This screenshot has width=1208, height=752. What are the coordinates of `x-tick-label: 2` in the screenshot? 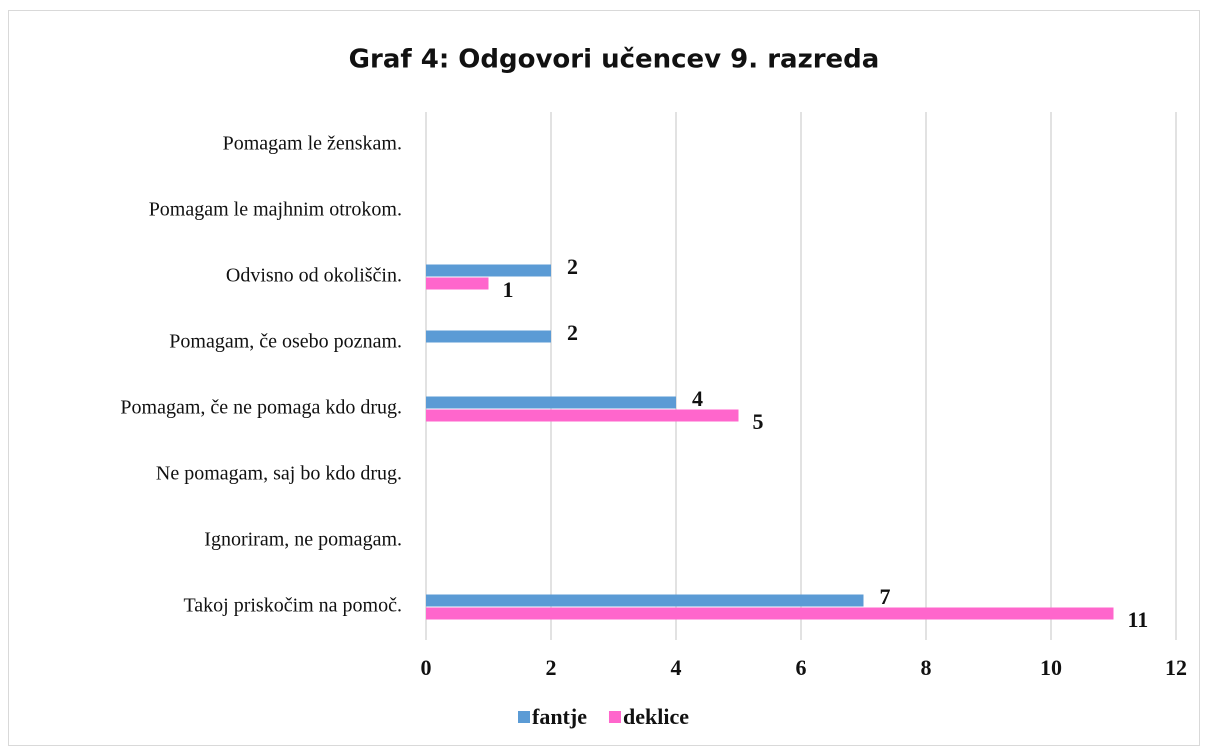 It's located at (551, 667).